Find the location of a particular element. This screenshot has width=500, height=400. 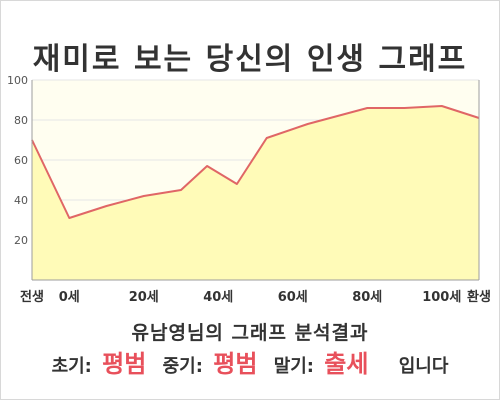

result-line: 초기: 평범 중기: 평범 말기: 출세 입니다 is located at coordinates (250, 361).